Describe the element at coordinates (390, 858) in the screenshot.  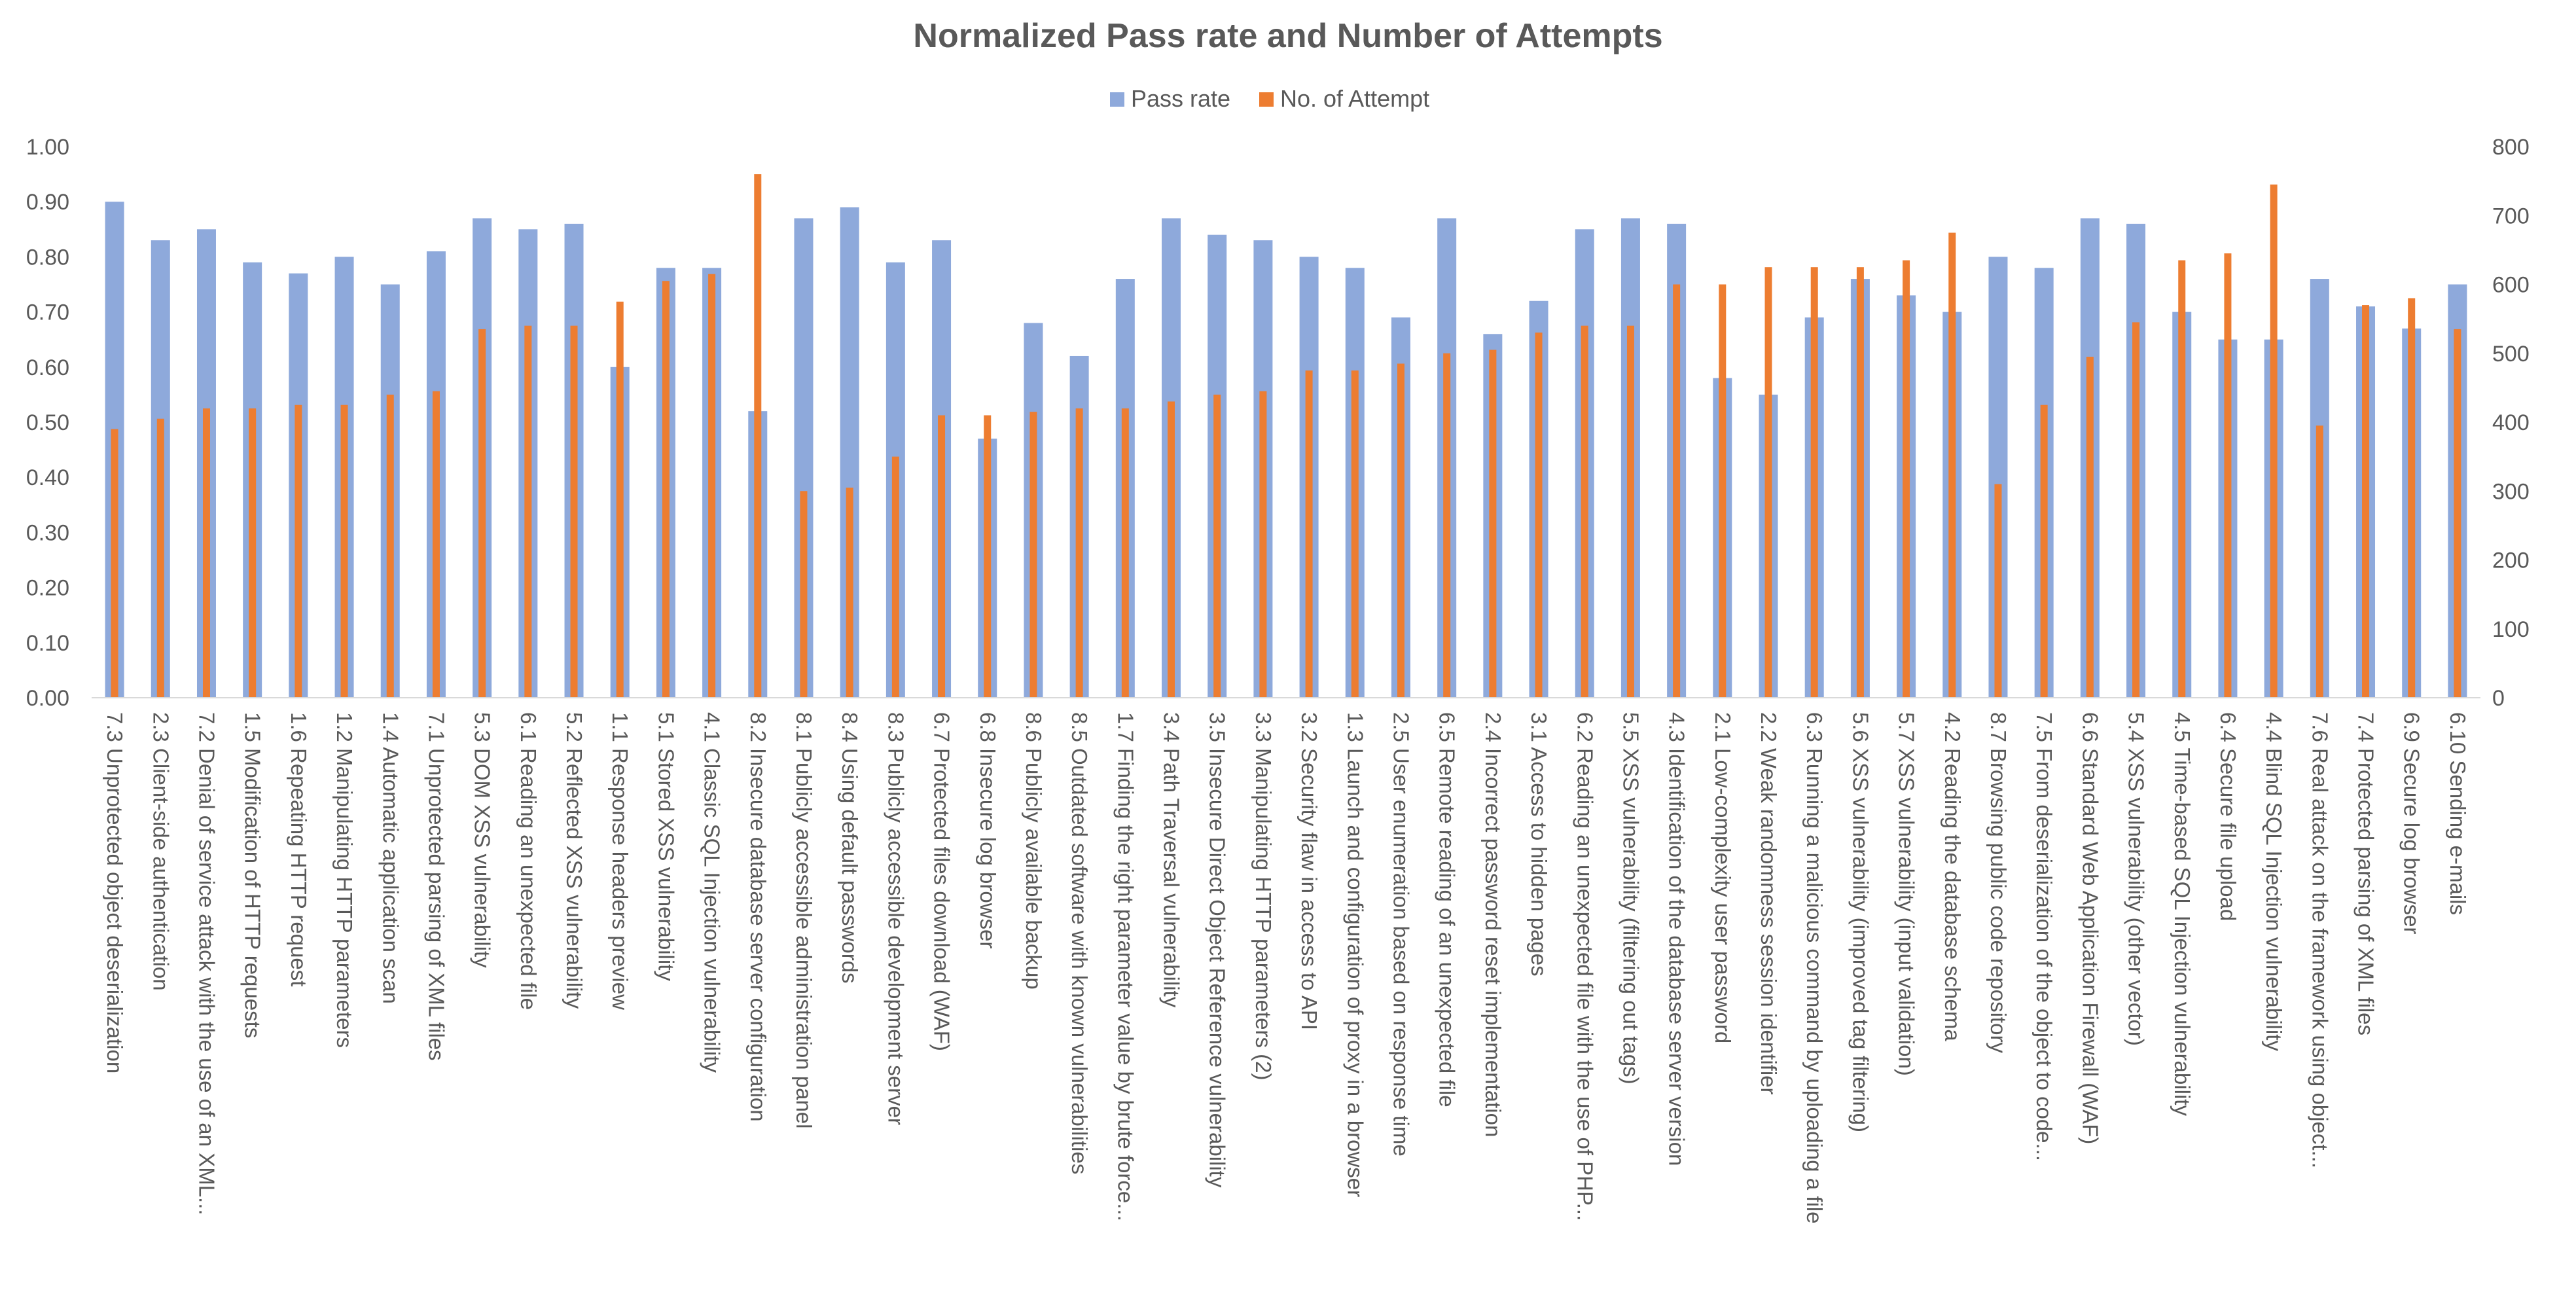
I see `category-label: 1.4 Automatic application scan` at that location.